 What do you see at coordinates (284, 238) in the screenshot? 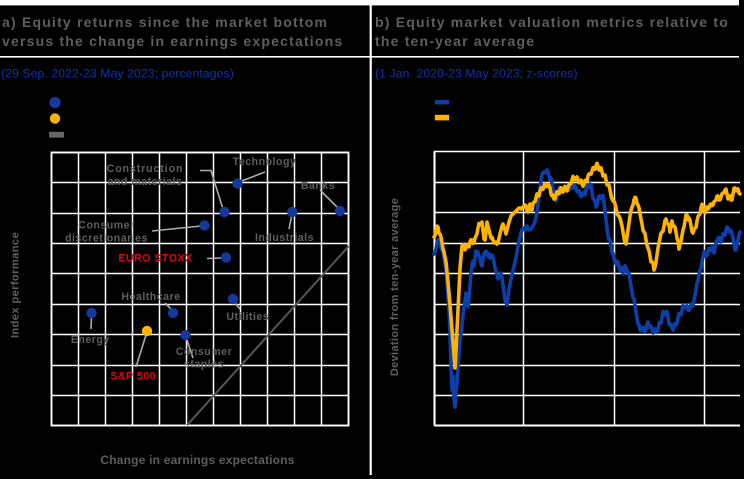
I see `svg-text: Industrials` at bounding box center [284, 238].